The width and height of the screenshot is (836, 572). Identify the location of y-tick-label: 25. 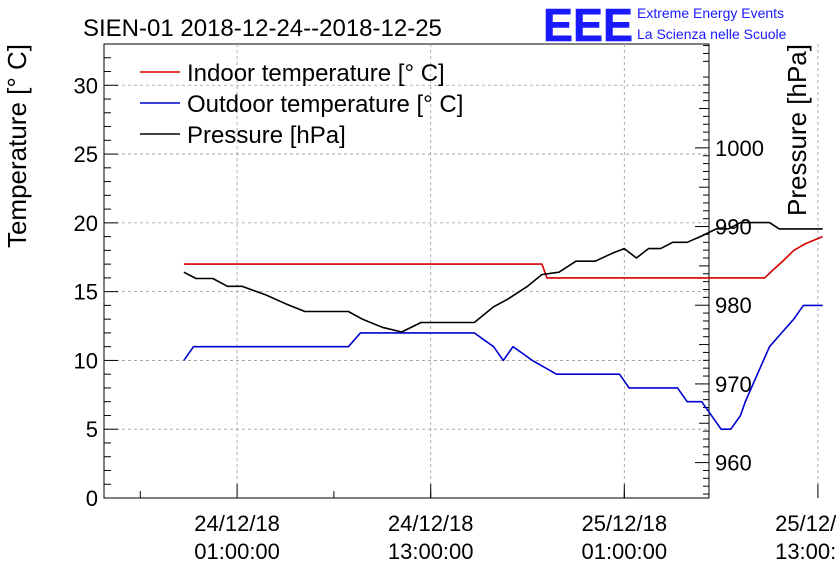
(86, 154).